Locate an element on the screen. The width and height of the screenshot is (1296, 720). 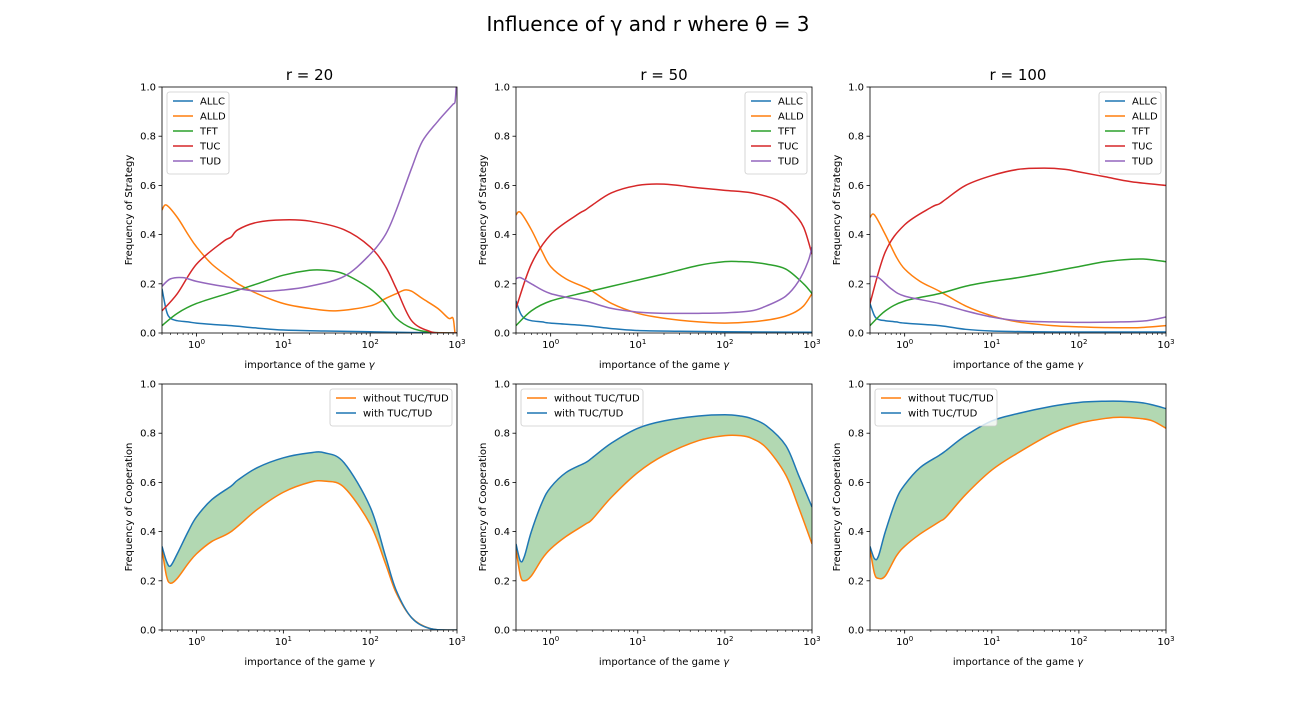
panel-1-title: r = 20 is located at coordinates (309, 75).